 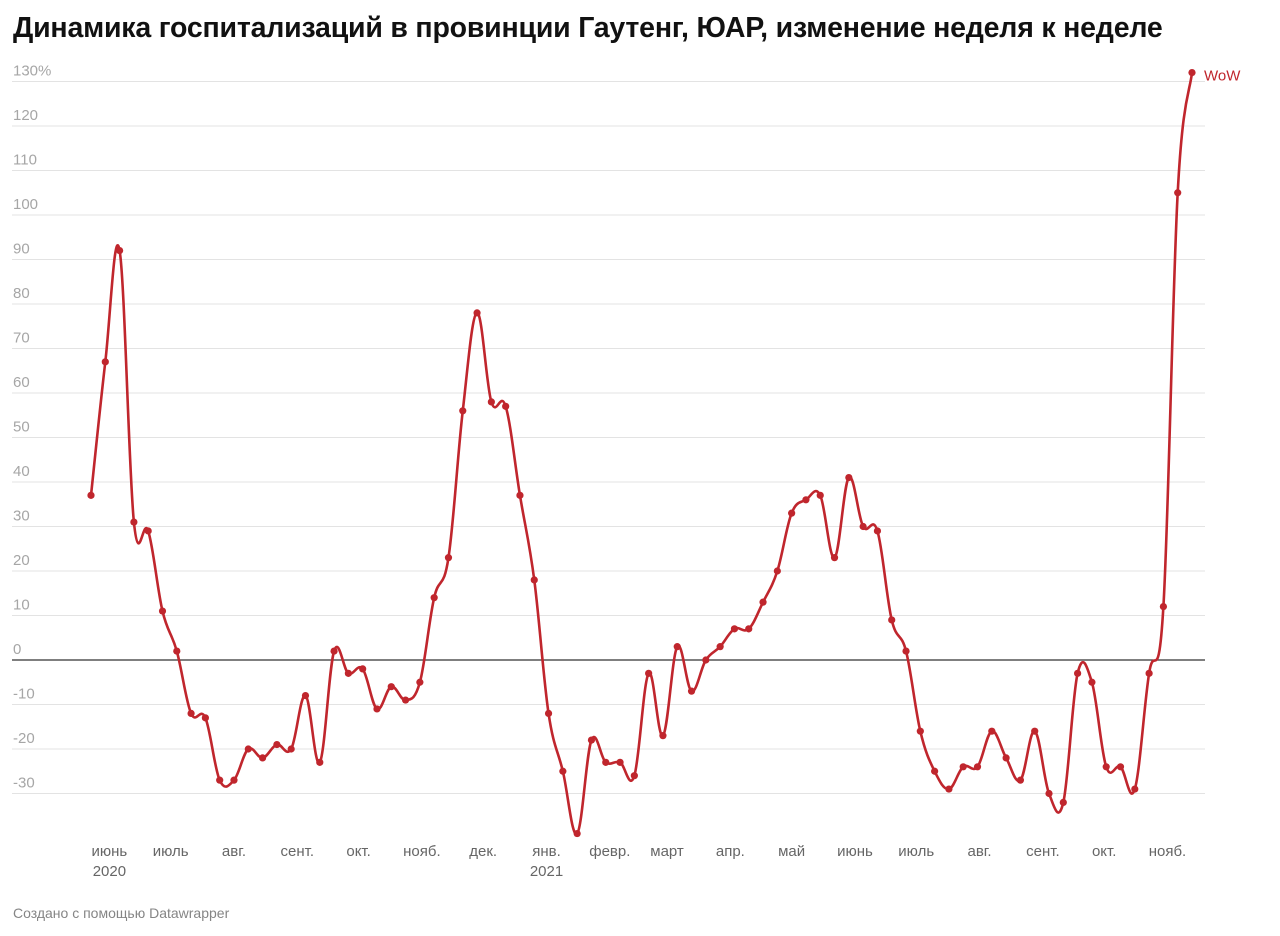 What do you see at coordinates (667, 851) in the screenshot?
I see `x-tick-label: март` at bounding box center [667, 851].